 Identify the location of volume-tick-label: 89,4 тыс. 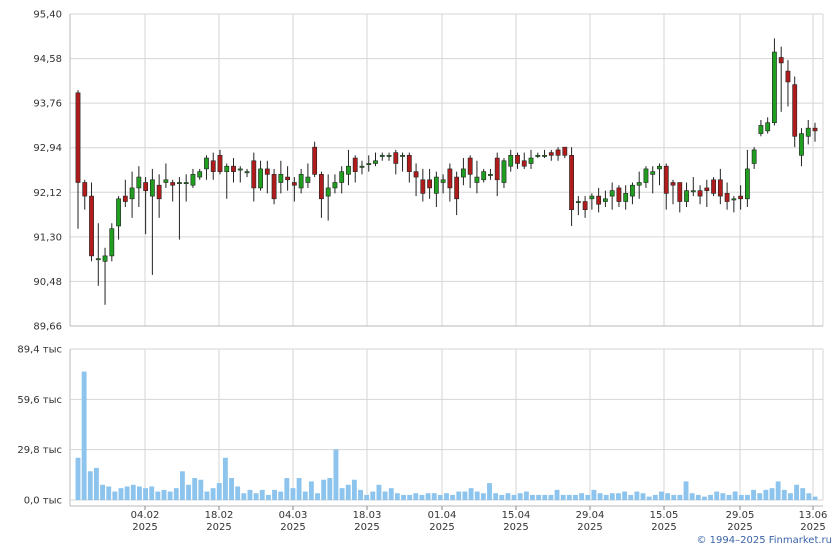
(39, 350).